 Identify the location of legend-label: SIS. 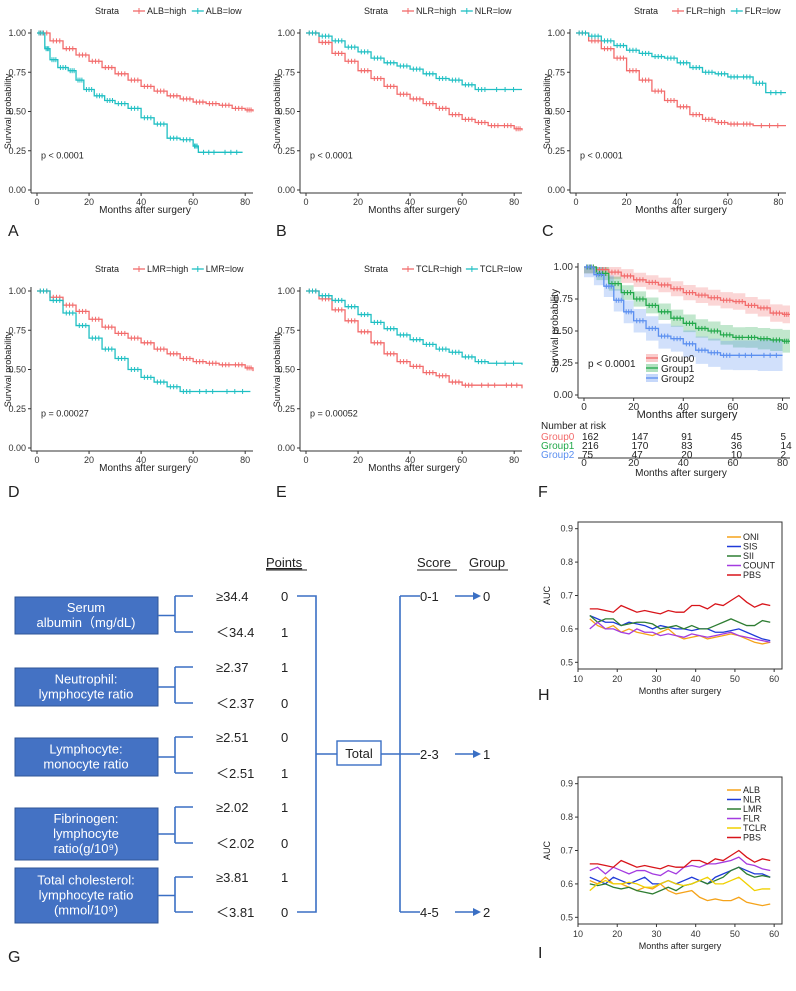
(750, 547).